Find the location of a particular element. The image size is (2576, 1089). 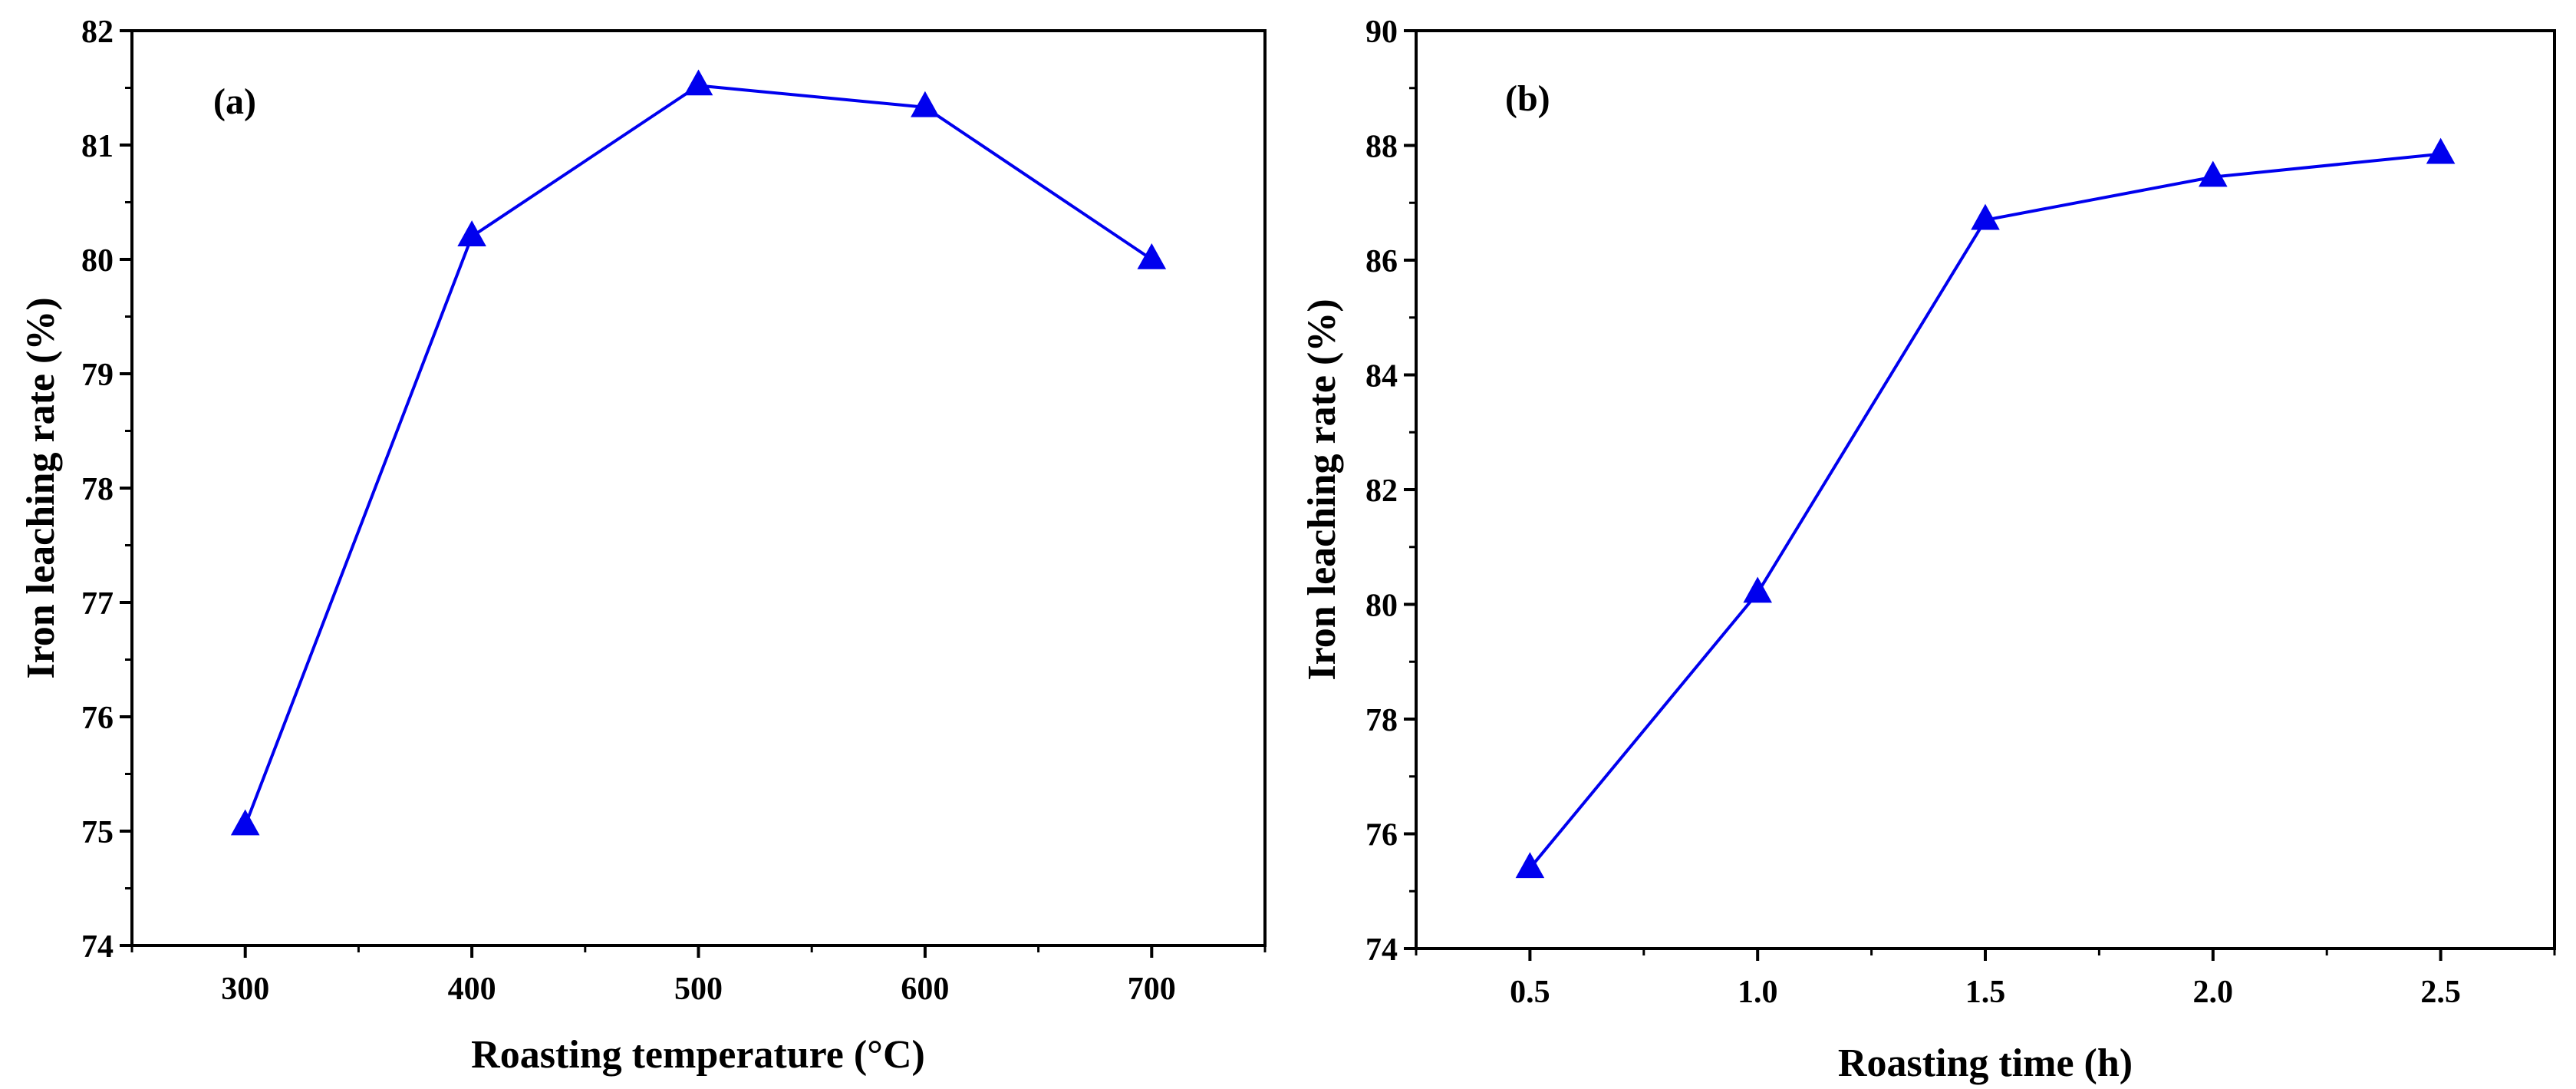

y-tick-label-b: 82 is located at coordinates (1381, 491).